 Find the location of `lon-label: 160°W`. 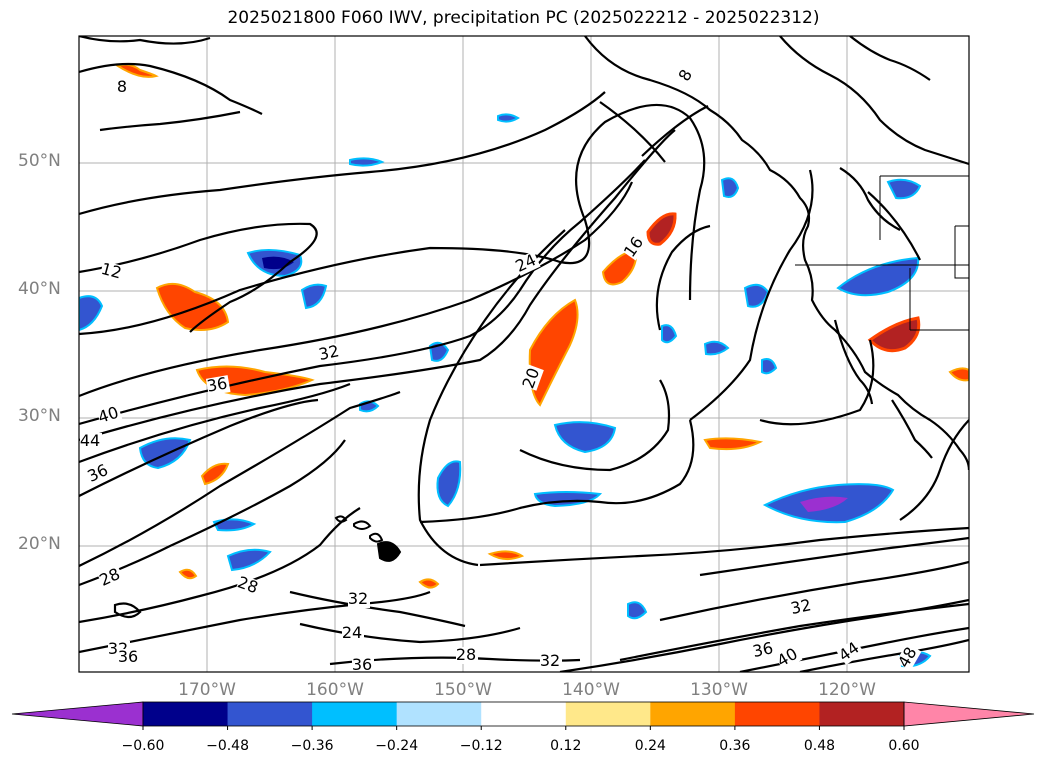

lon-label: 160°W is located at coordinates (335, 690).